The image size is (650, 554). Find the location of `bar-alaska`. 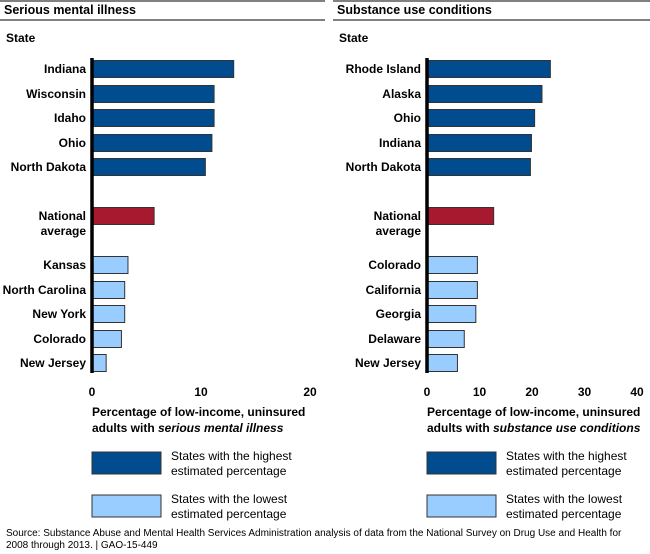

bar-alaska is located at coordinates (484, 94).